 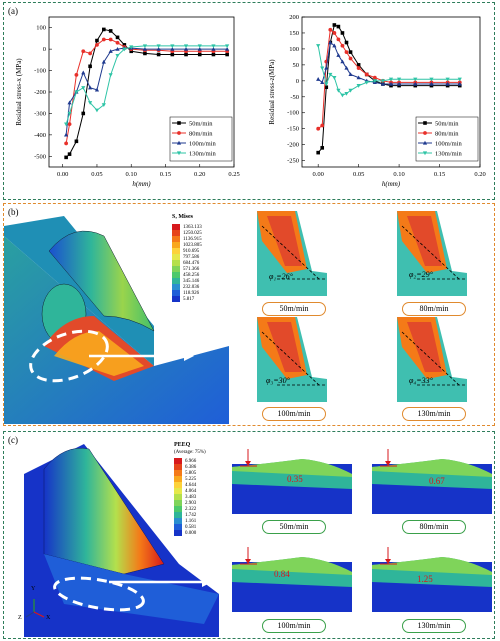 What do you see at coordinates (479, 174) in the screenshot?
I see `x-tick-label: 0.20` at bounding box center [479, 174].